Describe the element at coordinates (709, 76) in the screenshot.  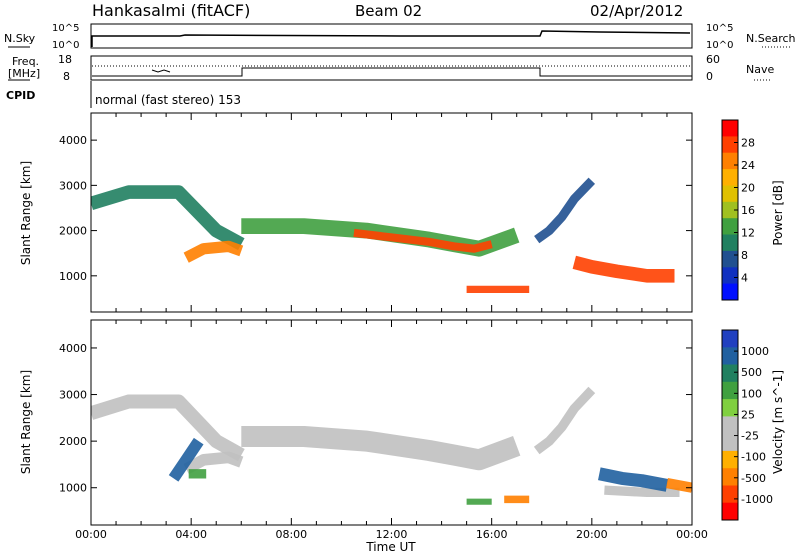
I see `nave-tick-low: 0` at that location.